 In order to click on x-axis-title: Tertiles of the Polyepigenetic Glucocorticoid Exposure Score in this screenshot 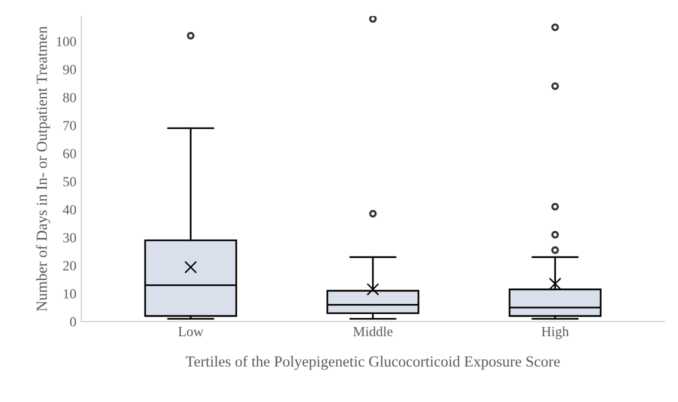, I will do `click(373, 363)`.